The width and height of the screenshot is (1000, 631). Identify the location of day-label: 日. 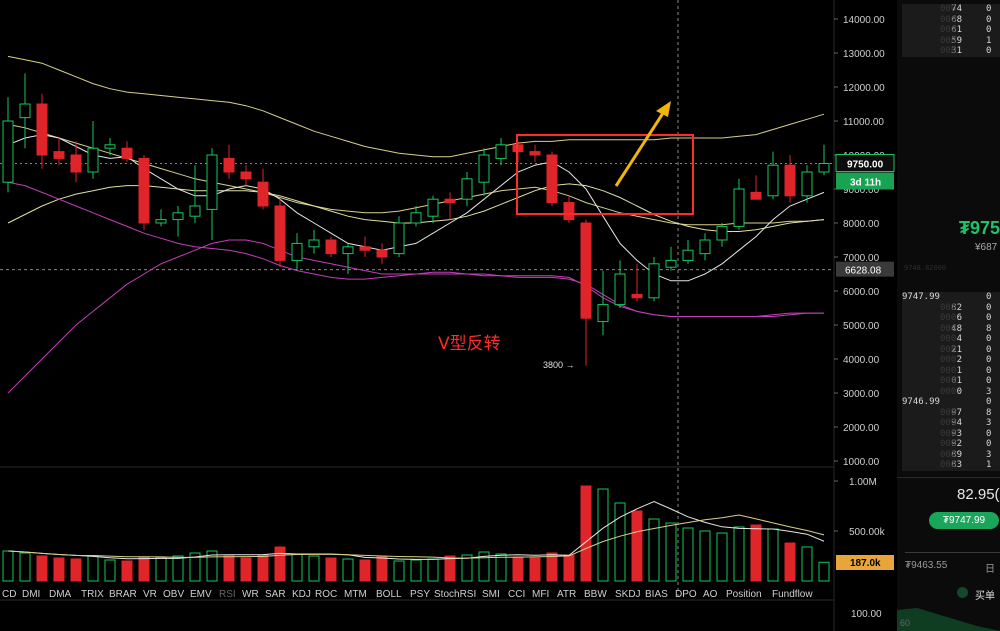
(990, 569).